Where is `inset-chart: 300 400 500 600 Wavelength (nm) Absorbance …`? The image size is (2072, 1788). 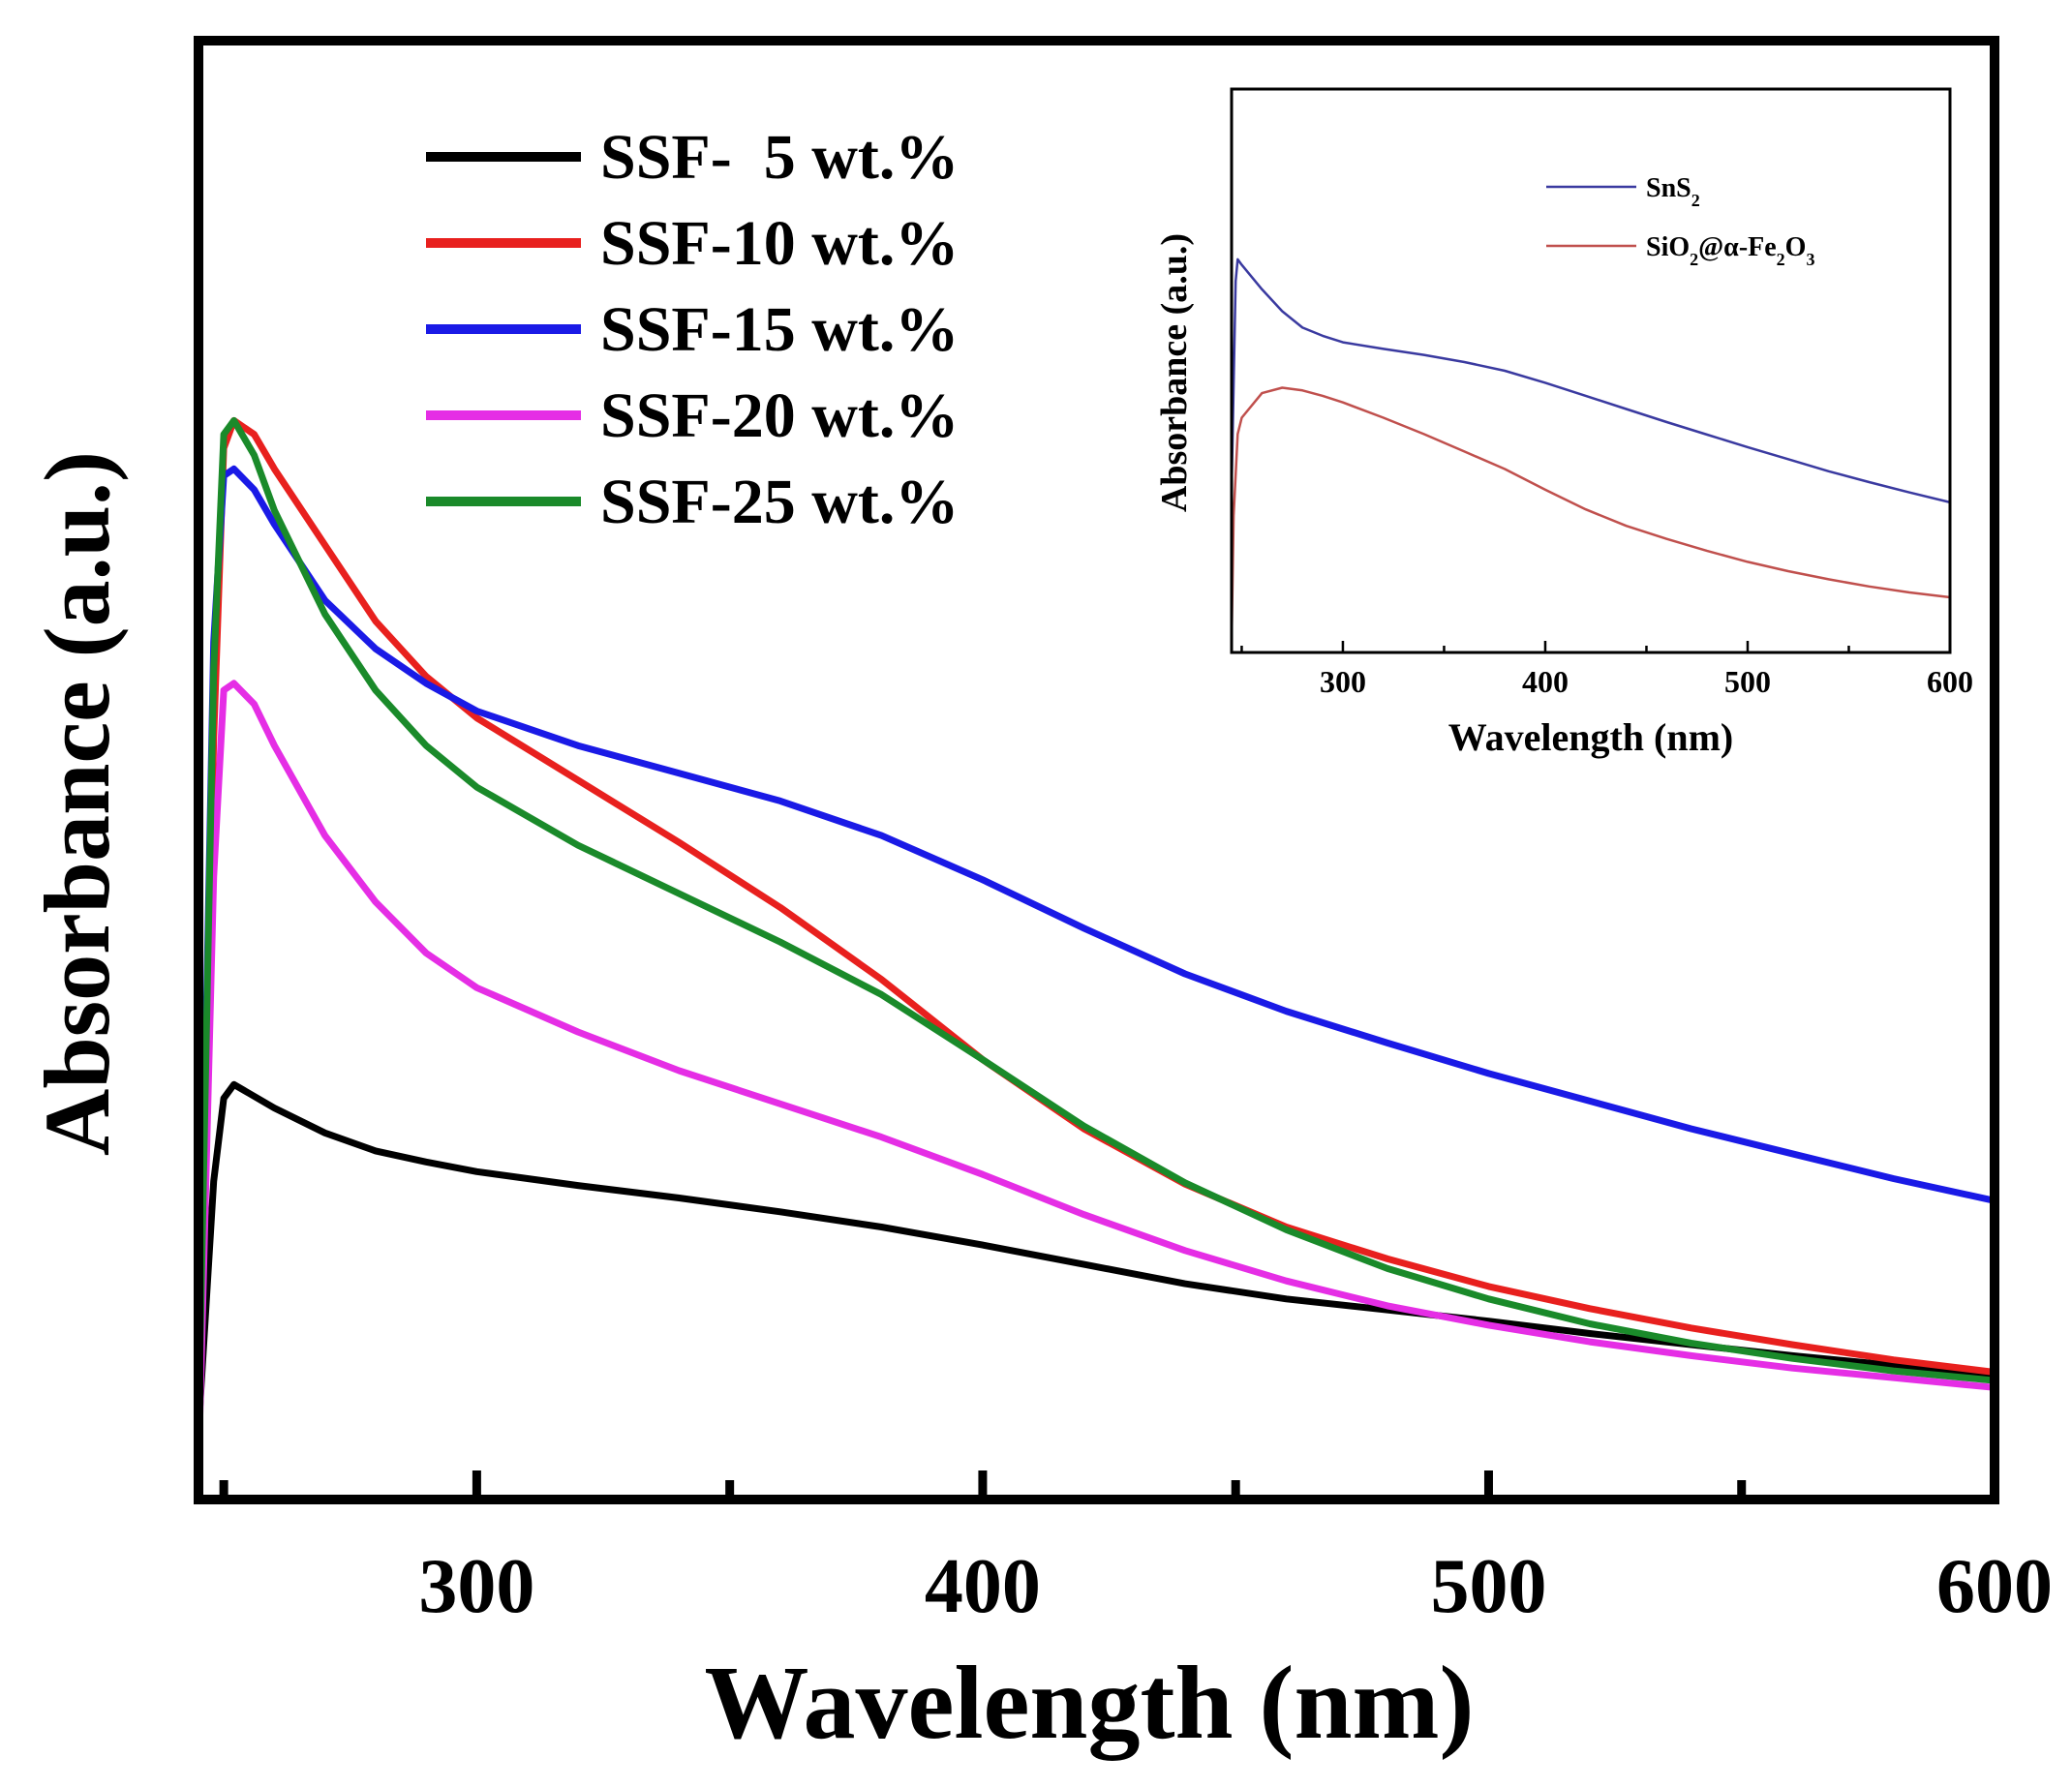 inset-chart: 300 400 500 600 Wavelength (nm) Absorbance … is located at coordinates (1563, 423).